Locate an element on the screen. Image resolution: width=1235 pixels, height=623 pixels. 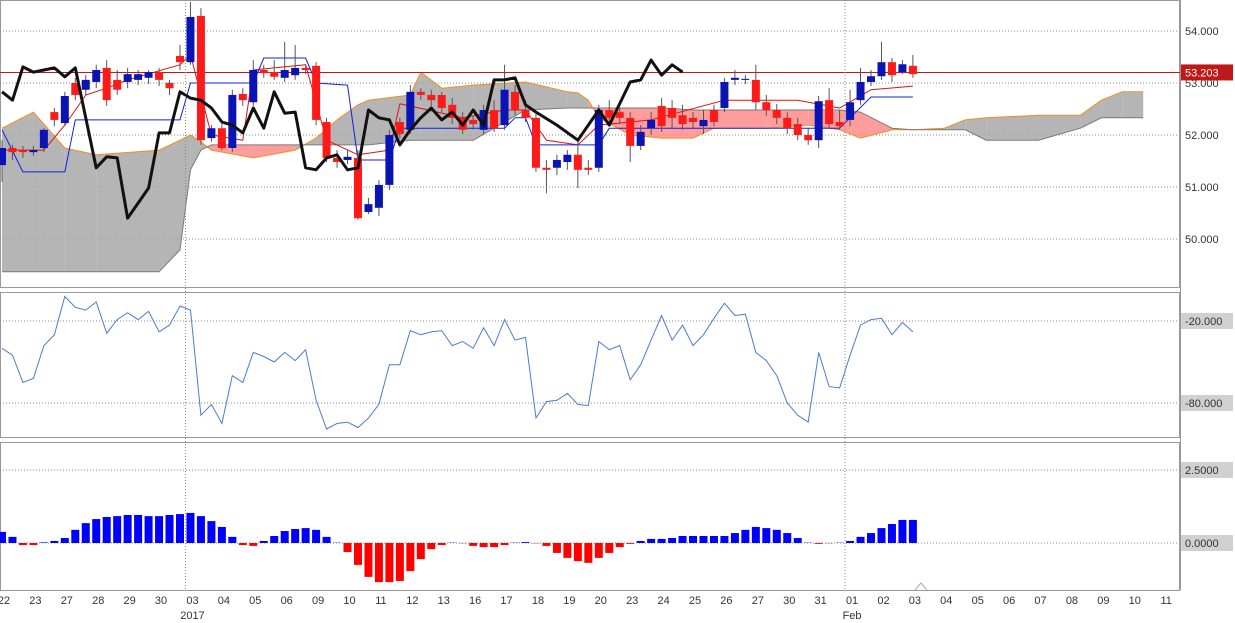
x-sublabel: 2017 is located at coordinates (192, 616).